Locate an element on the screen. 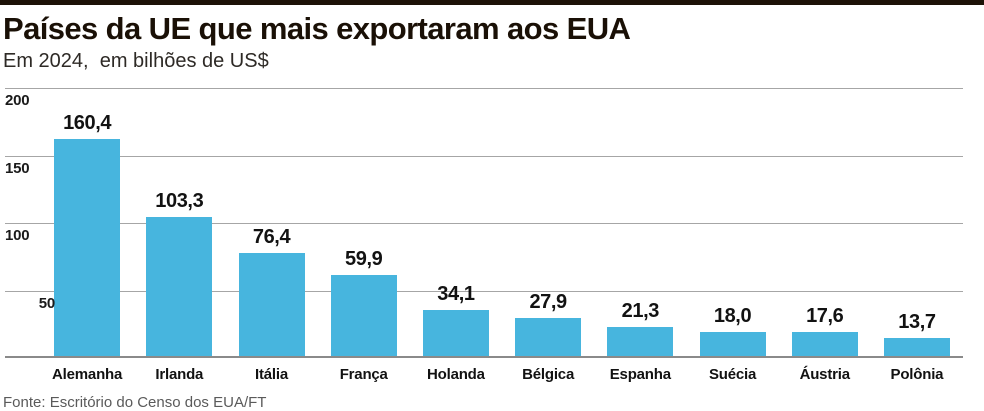  bar-value-label: 21,3 is located at coordinates (640, 311).